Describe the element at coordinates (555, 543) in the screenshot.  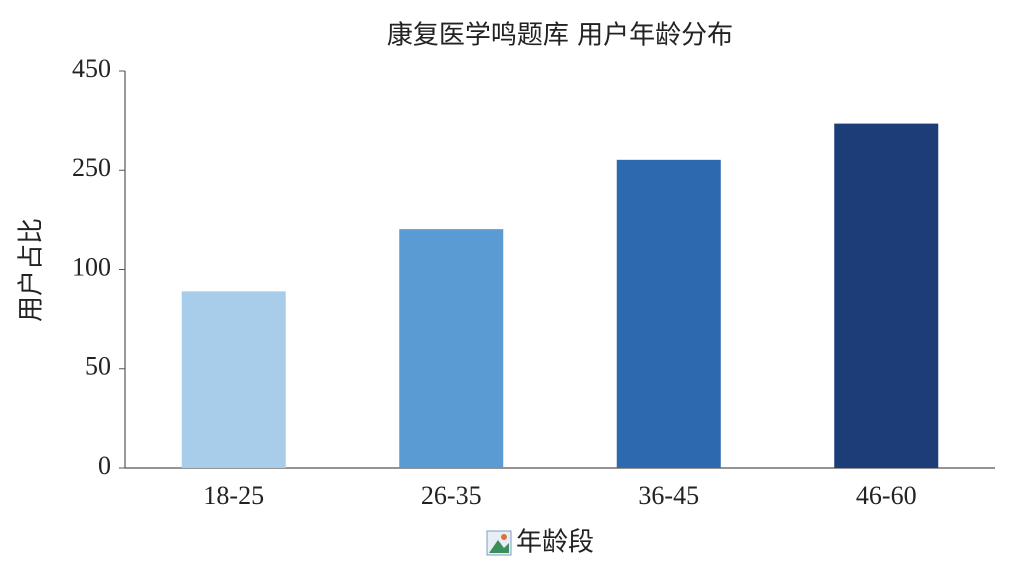
I see `x-axis-label: 年龄段` at that location.